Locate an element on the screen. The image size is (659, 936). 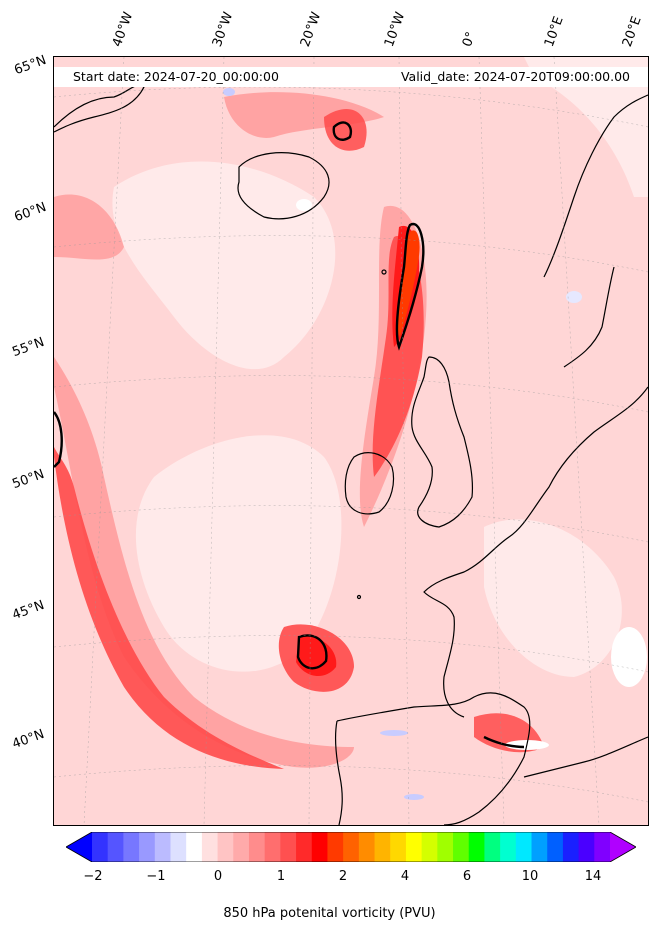
latitude-label: 60°N is located at coordinates (30, 212).